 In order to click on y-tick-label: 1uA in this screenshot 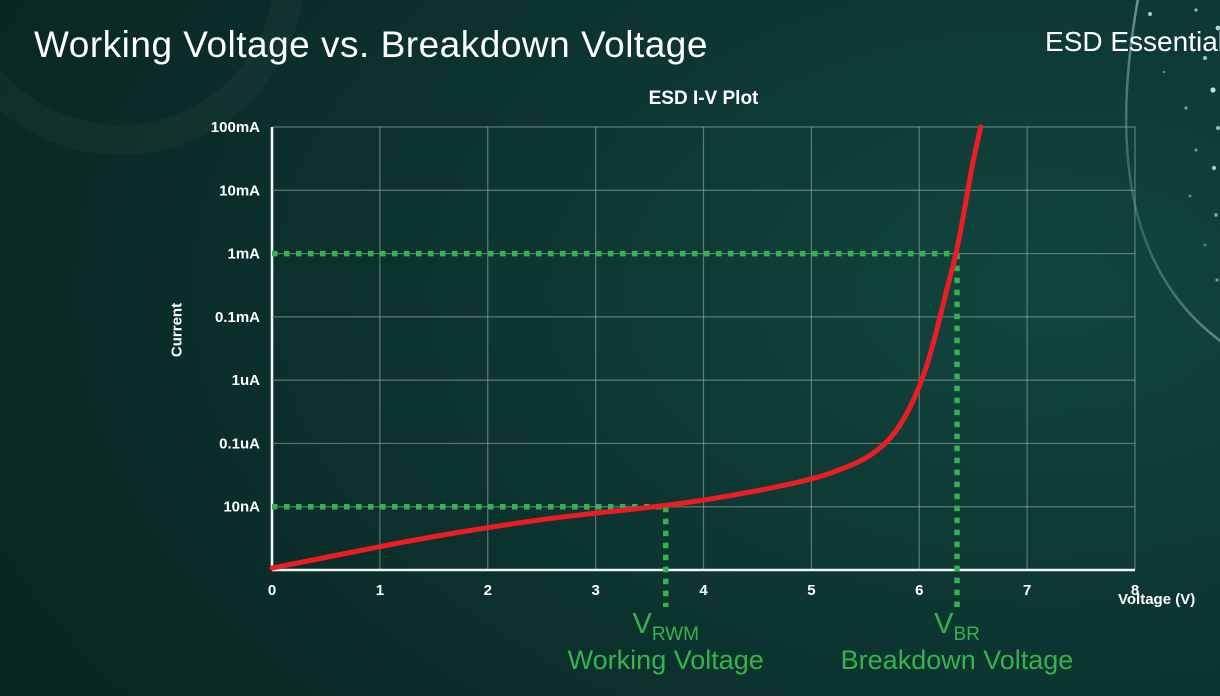, I will do `click(246, 380)`.